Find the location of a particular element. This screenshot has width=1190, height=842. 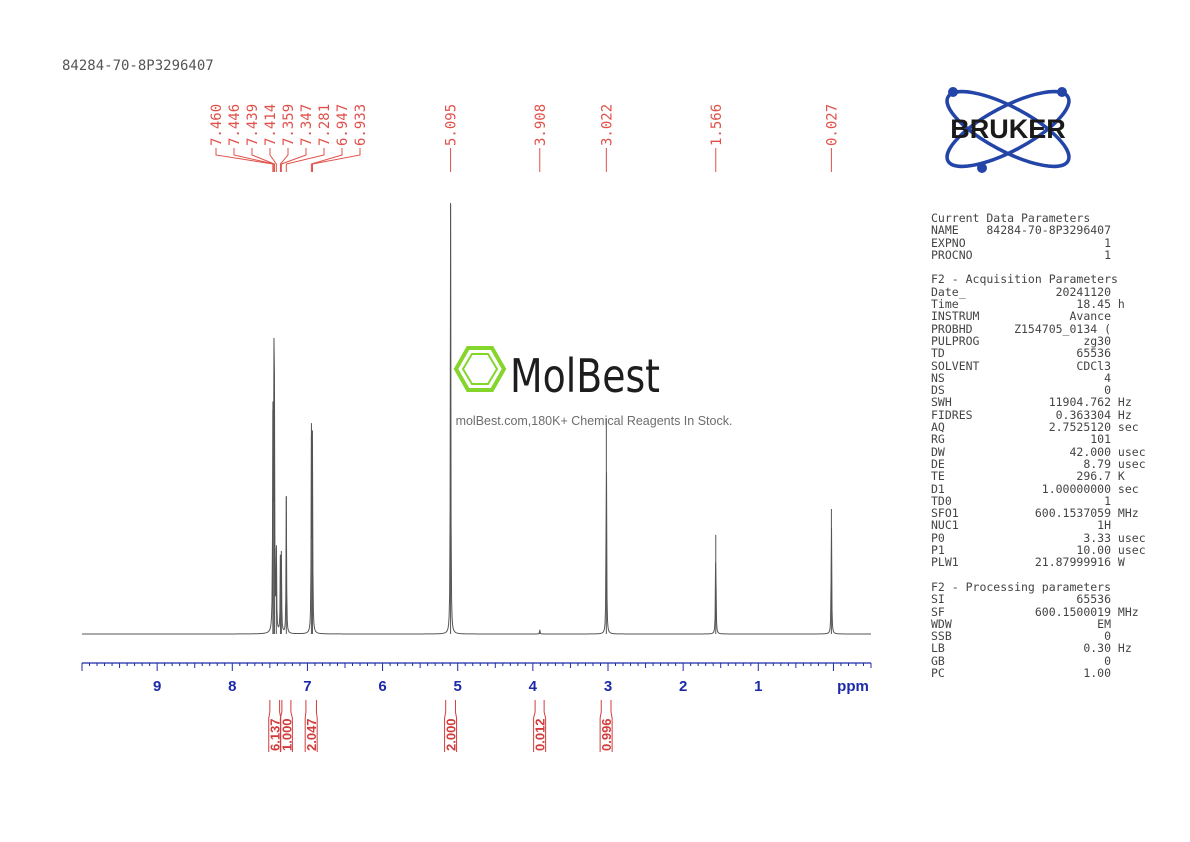

x-axis-label: ppm is located at coordinates (853, 686).